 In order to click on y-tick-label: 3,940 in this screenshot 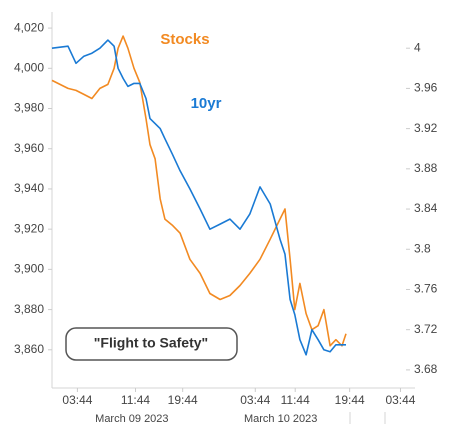, I will do `click(29, 188)`.